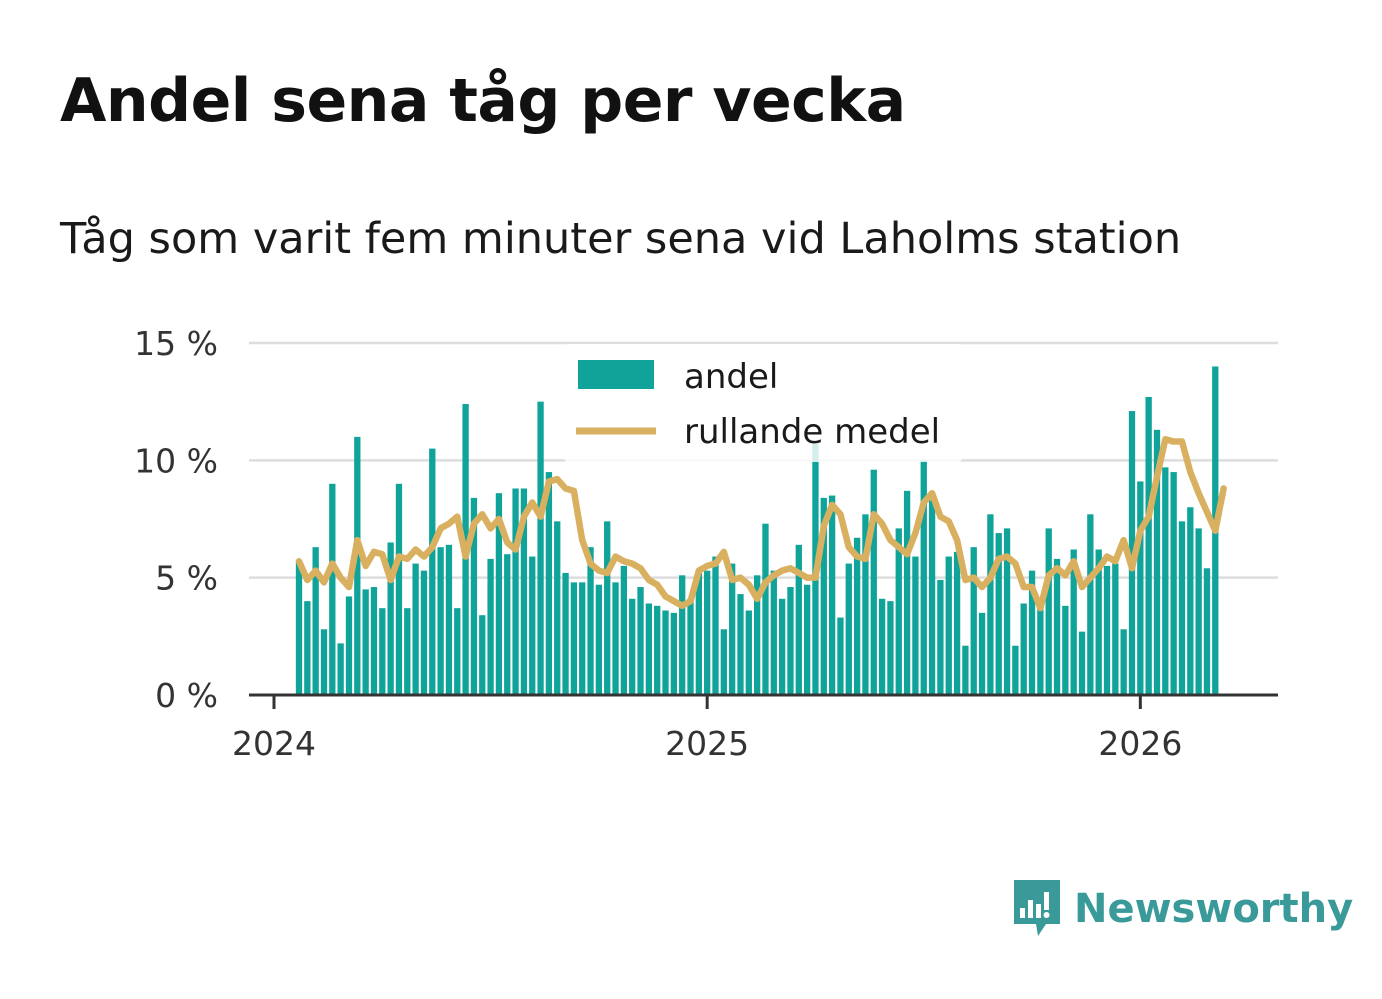 This screenshot has width=1382, height=999. What do you see at coordinates (1037, 908) in the screenshot?
I see `newsworthy-logo-icon` at bounding box center [1037, 908].